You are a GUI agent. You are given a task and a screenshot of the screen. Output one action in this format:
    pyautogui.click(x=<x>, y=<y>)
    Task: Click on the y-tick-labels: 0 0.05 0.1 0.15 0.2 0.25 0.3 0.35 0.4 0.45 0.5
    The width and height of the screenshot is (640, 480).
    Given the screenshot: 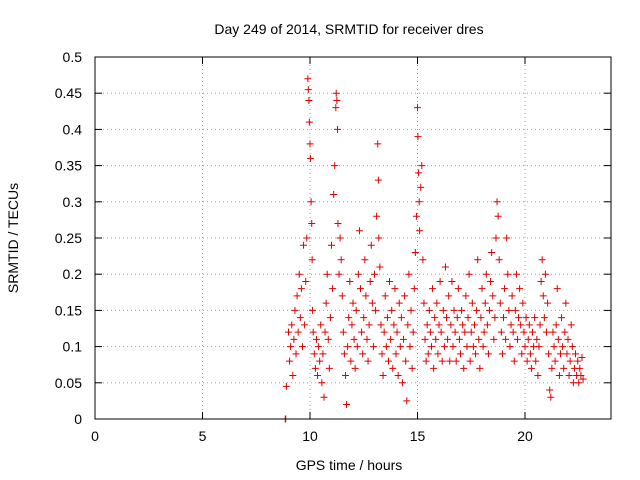 What is the action you would take?
    pyautogui.click(x=68, y=238)
    